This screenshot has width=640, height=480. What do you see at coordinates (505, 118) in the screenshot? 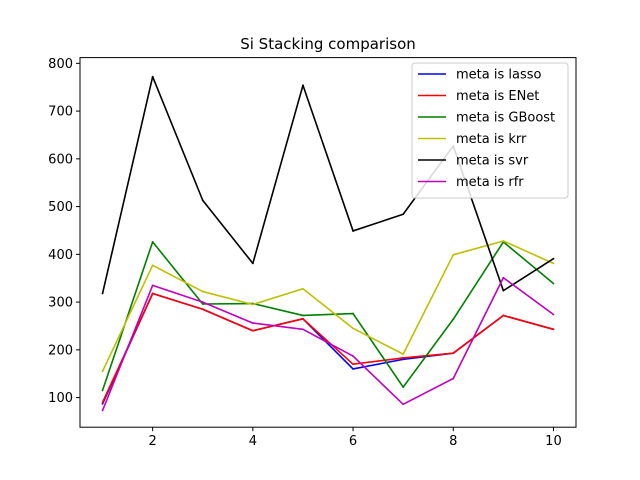
I see `legend-label: meta is GBoost` at bounding box center [505, 118].